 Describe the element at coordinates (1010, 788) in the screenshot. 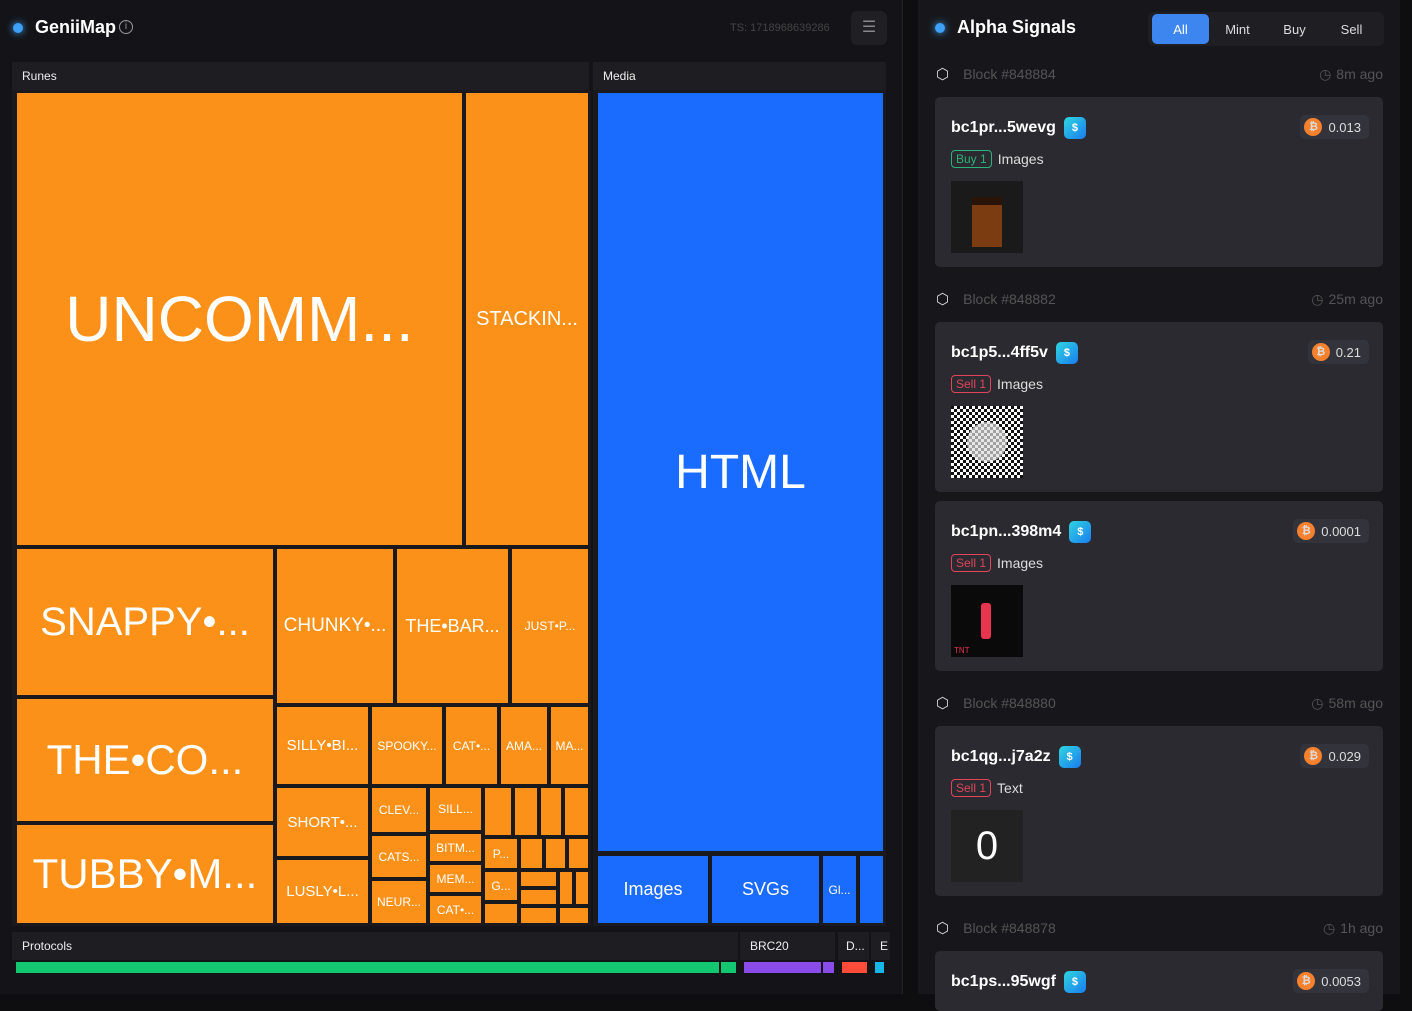

I see `inscription-type: Text` at that location.